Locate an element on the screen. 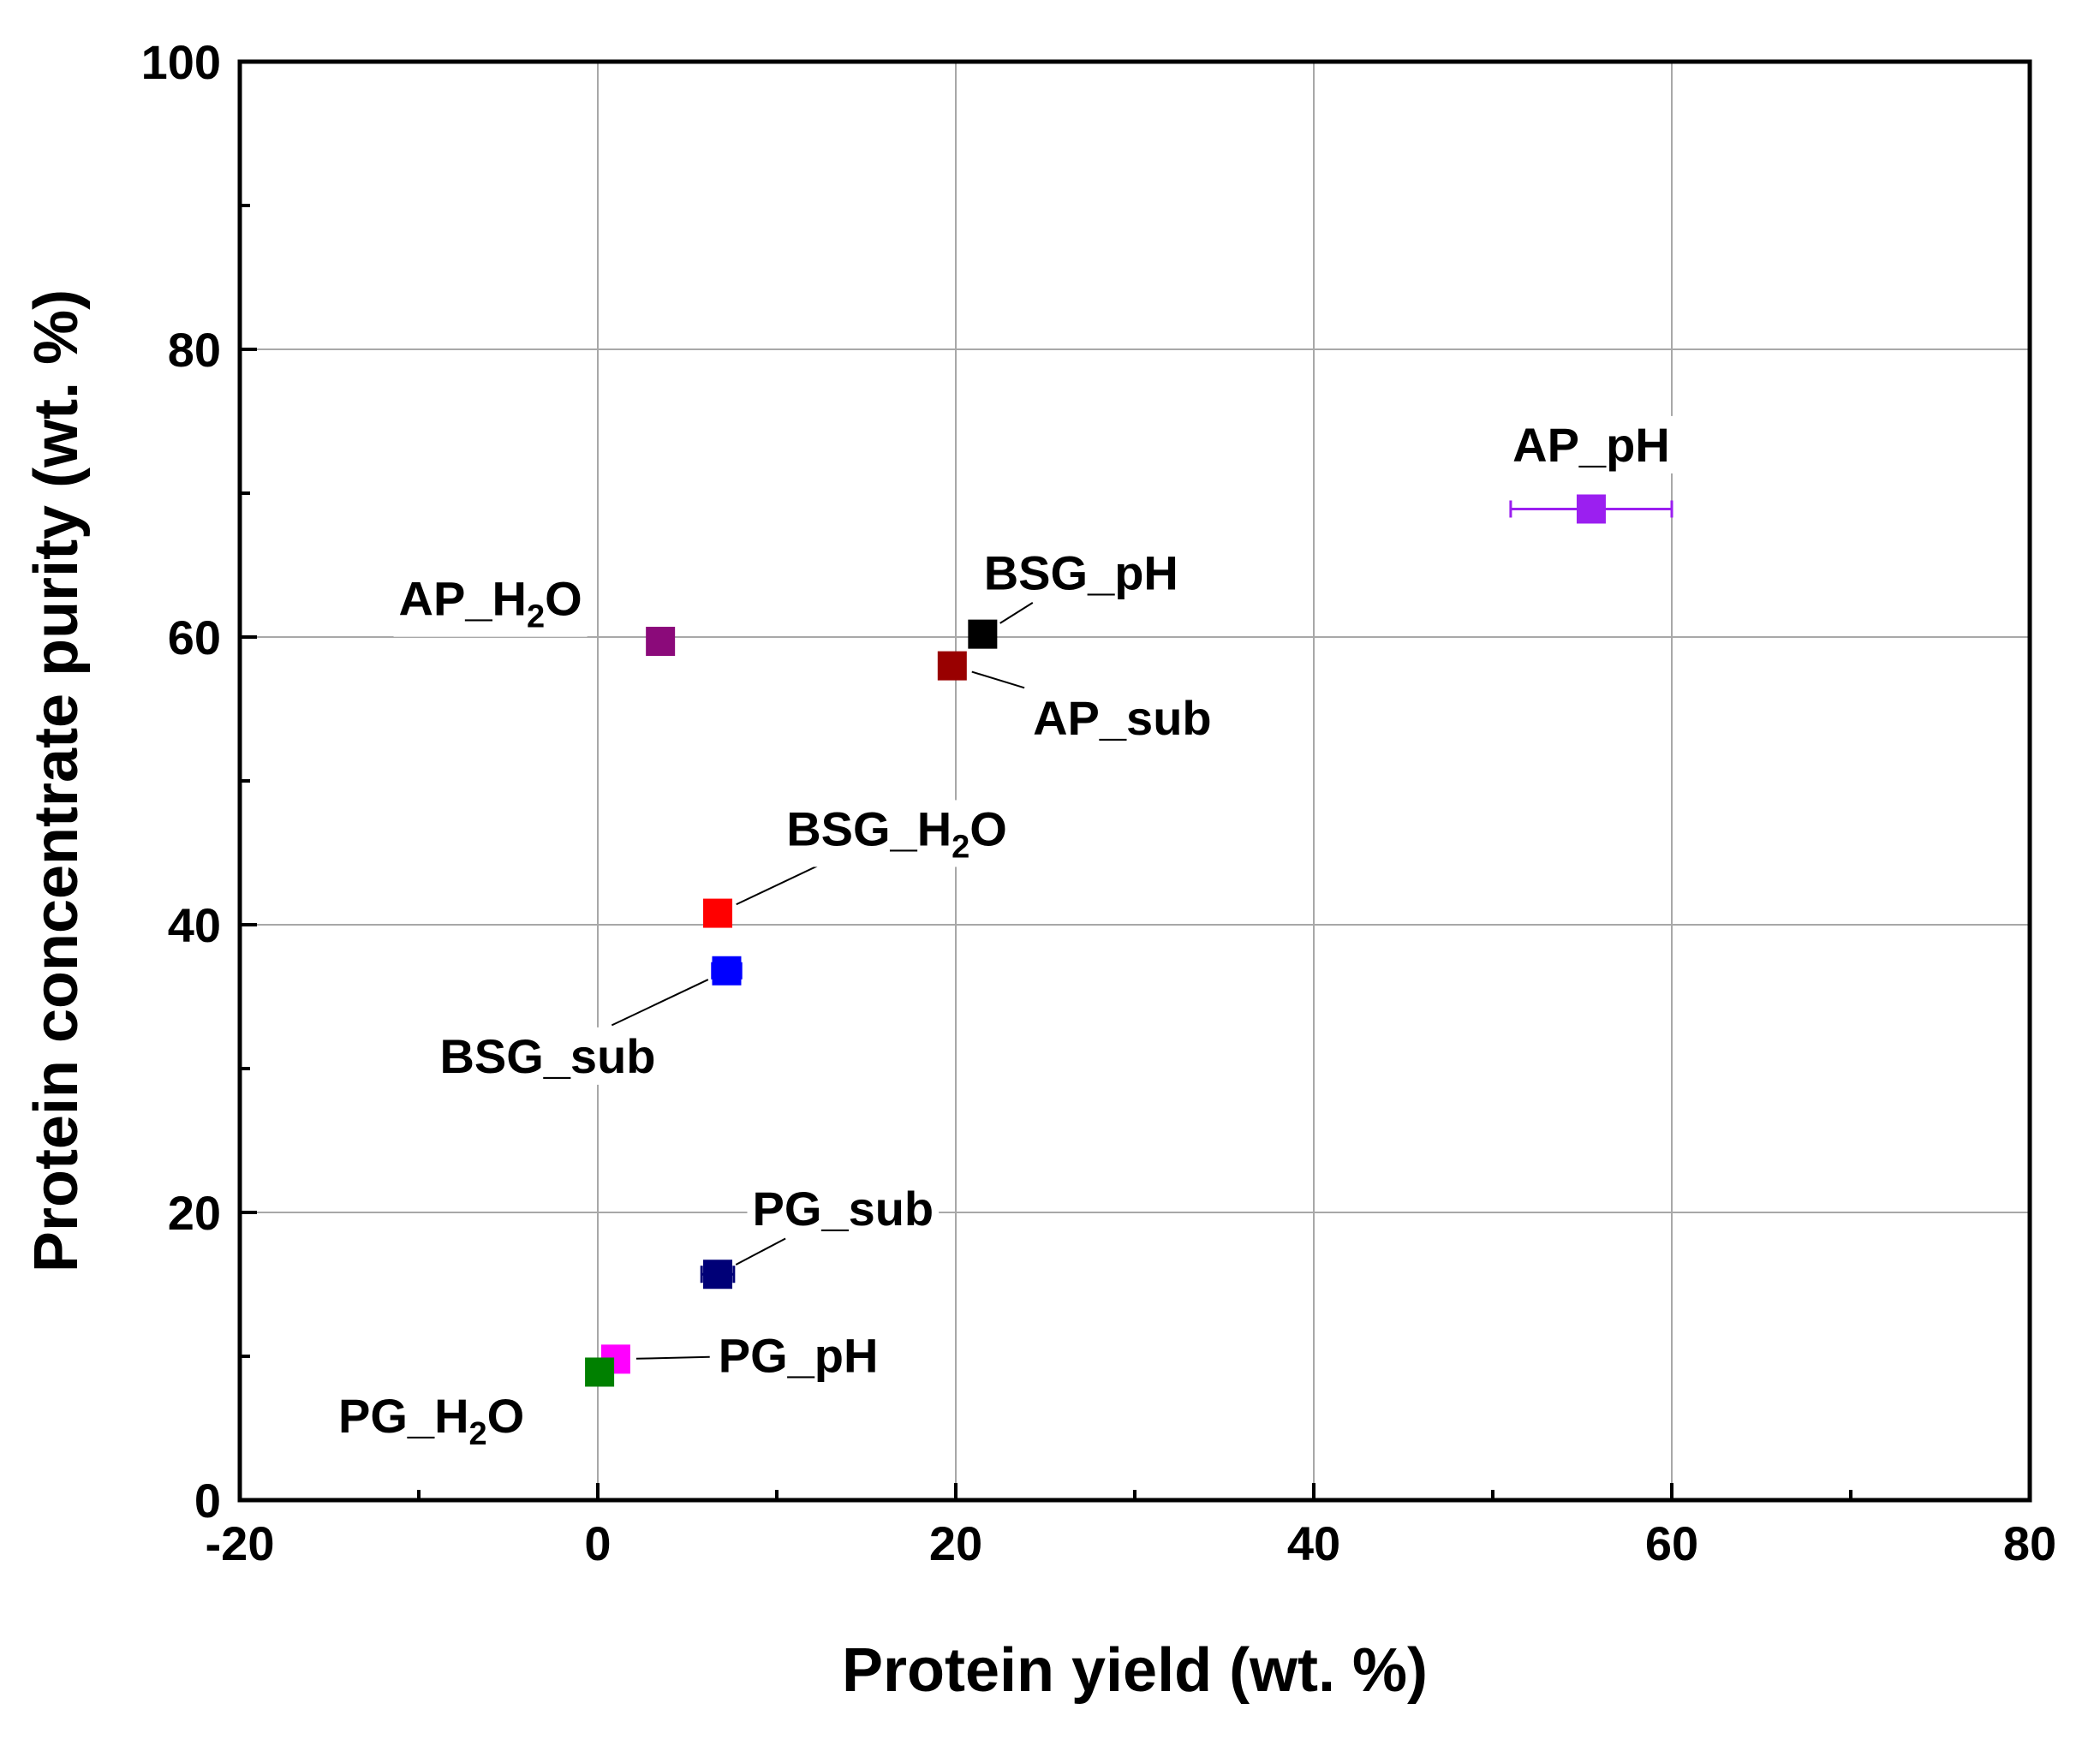 The width and height of the screenshot is (2100, 1757). label-BSG_sub: BSG_sub is located at coordinates (547, 1056).